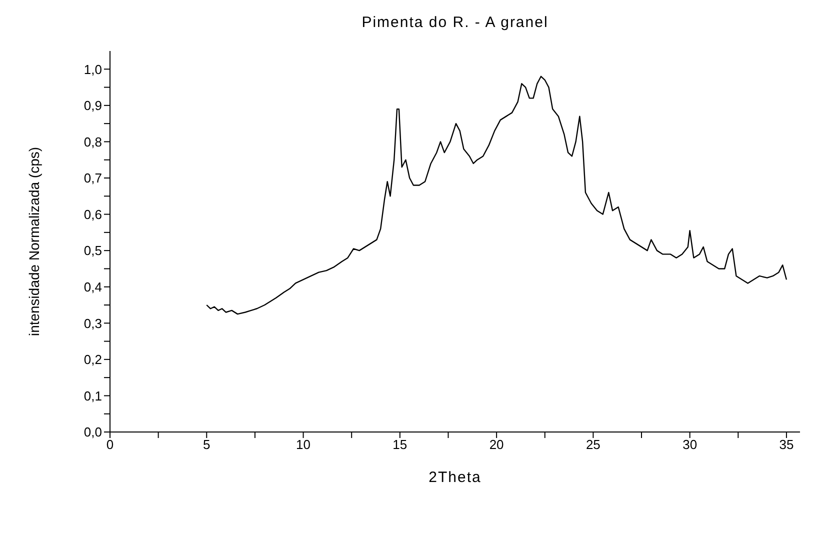  I want to click on x-tick-label: 0, so click(110, 444).